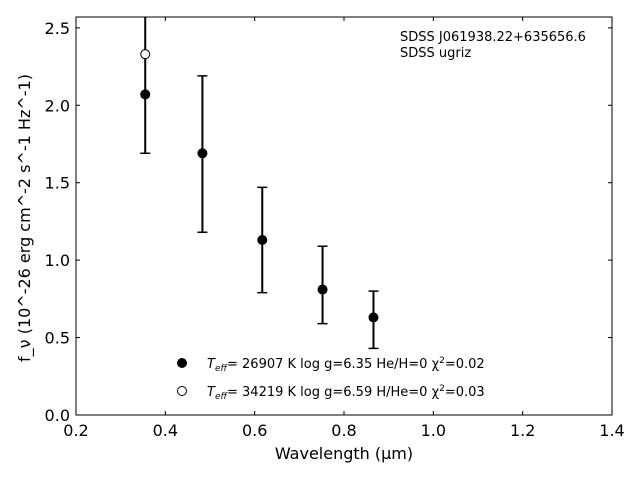 The height and width of the screenshot is (480, 640). Describe the element at coordinates (57, 105) in the screenshot. I see `y-tick-label: 2.0` at that location.